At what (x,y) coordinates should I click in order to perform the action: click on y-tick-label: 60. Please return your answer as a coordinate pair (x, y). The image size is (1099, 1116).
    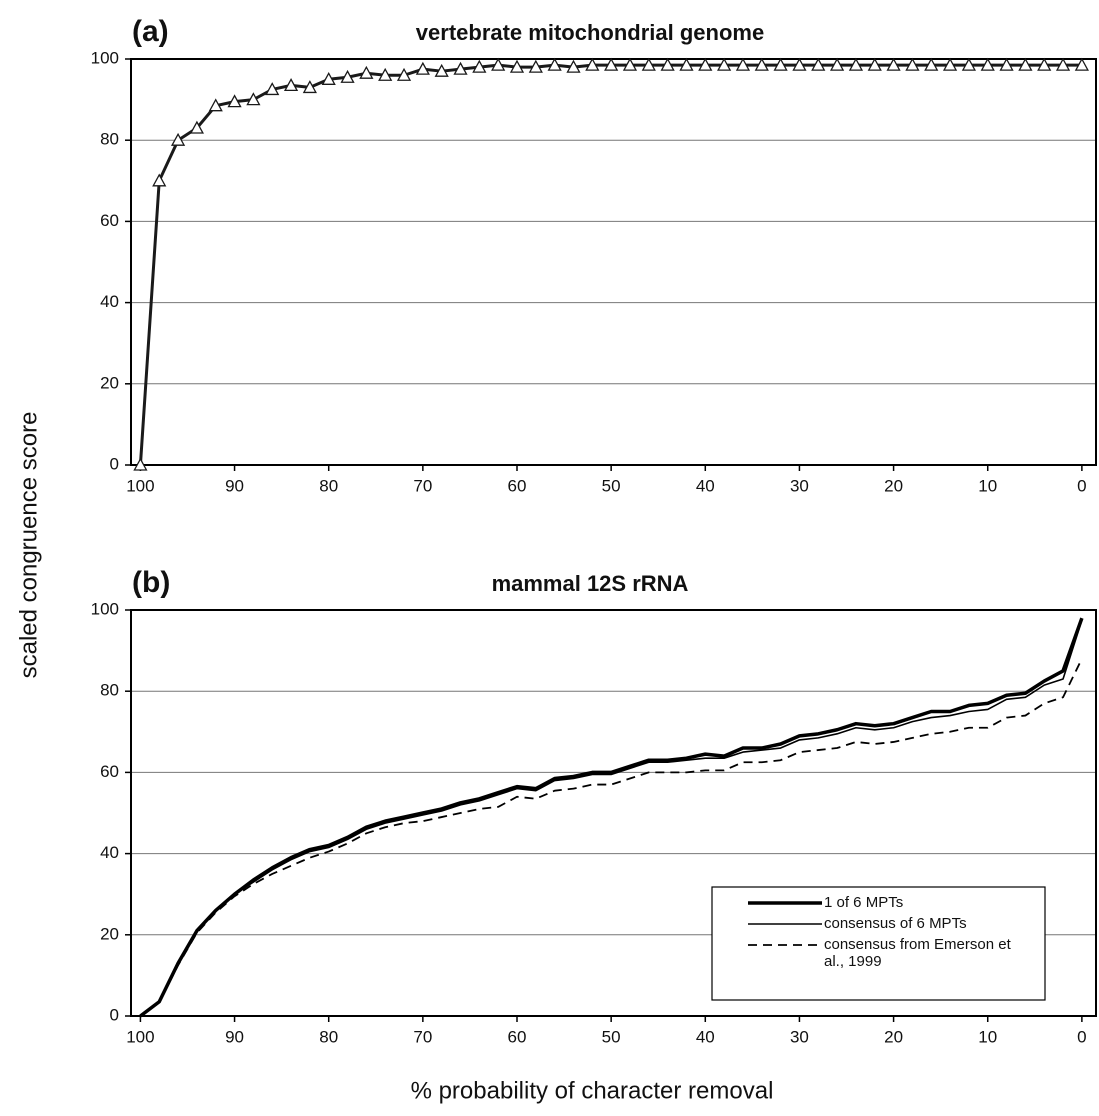
    Looking at the image, I should click on (109, 771).